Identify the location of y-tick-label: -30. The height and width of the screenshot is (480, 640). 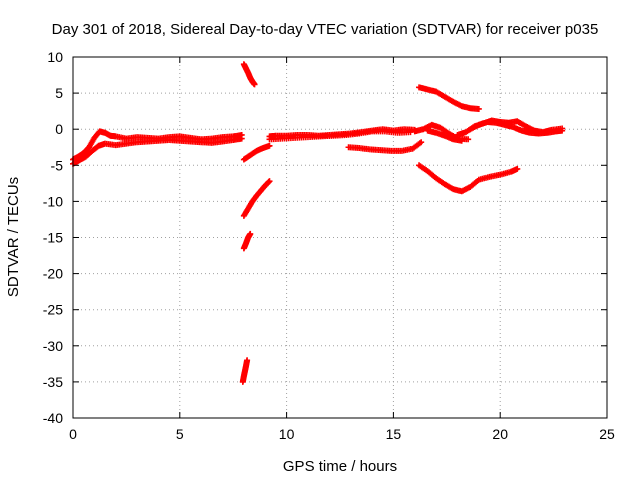
(53, 346).